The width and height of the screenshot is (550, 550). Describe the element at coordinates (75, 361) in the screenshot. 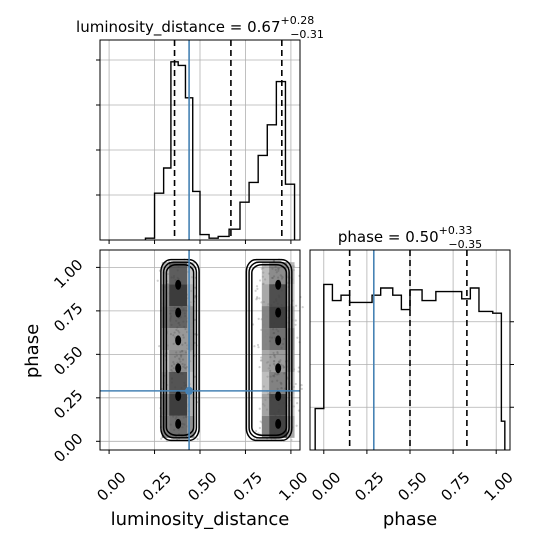

I see `joint-y-ticks: 0.00 0.25 0.50 0.75 1.00` at that location.